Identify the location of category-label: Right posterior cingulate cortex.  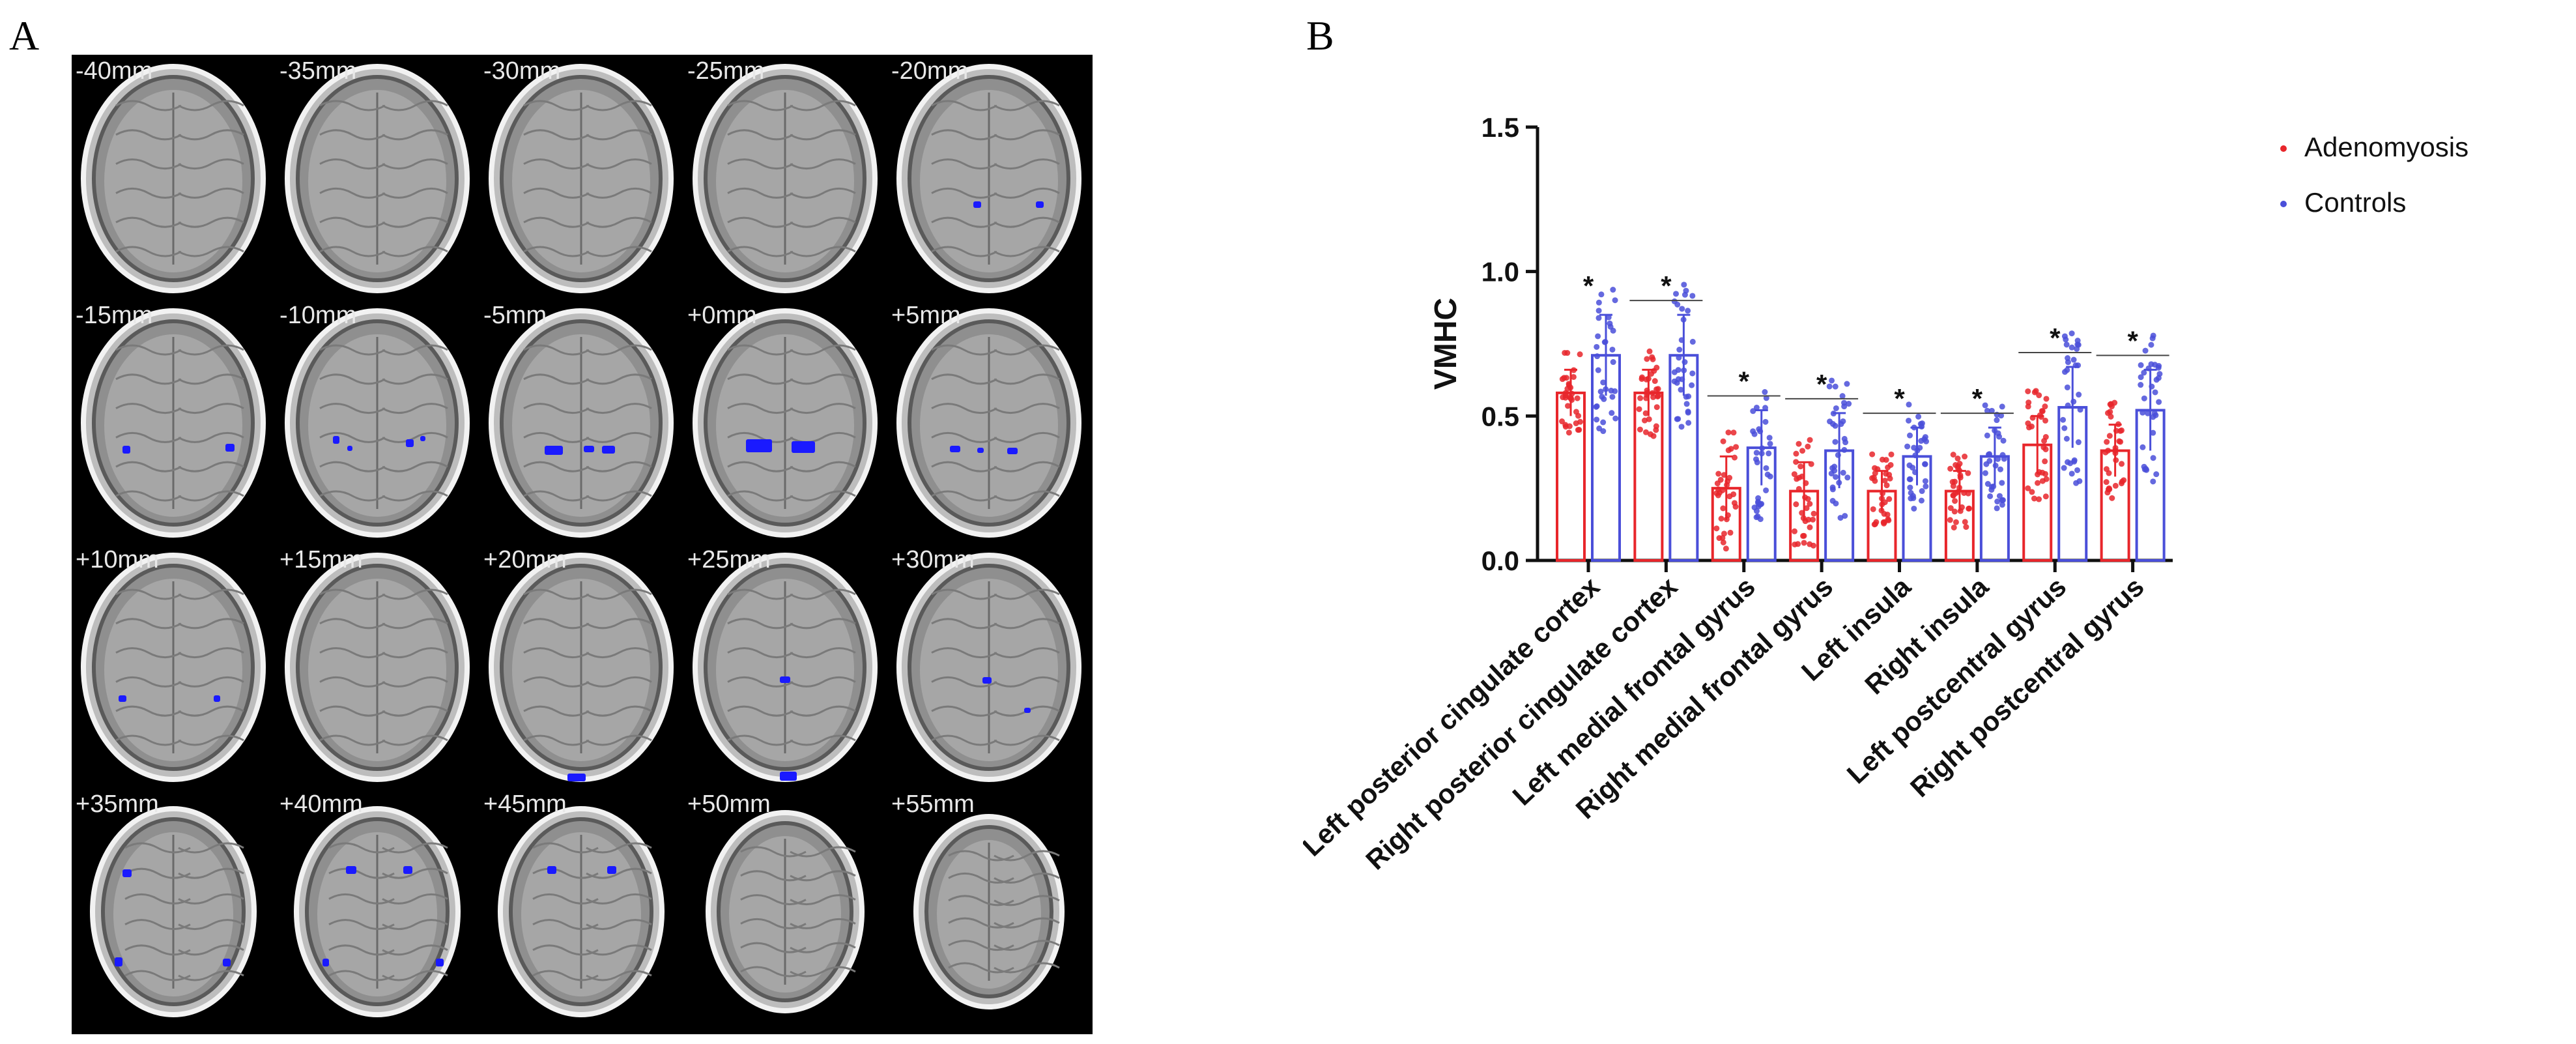
(1522, 724).